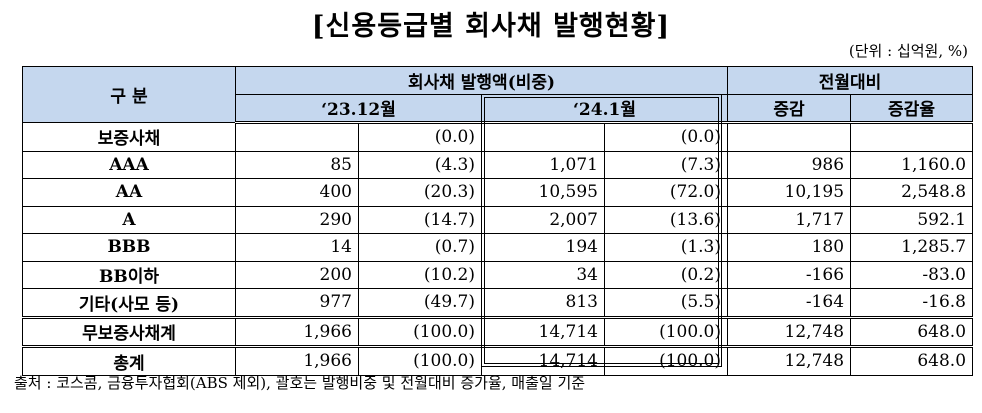  Describe the element at coordinates (666, 247) in the screenshot. I see `cell-s2: (1.3)` at that location.